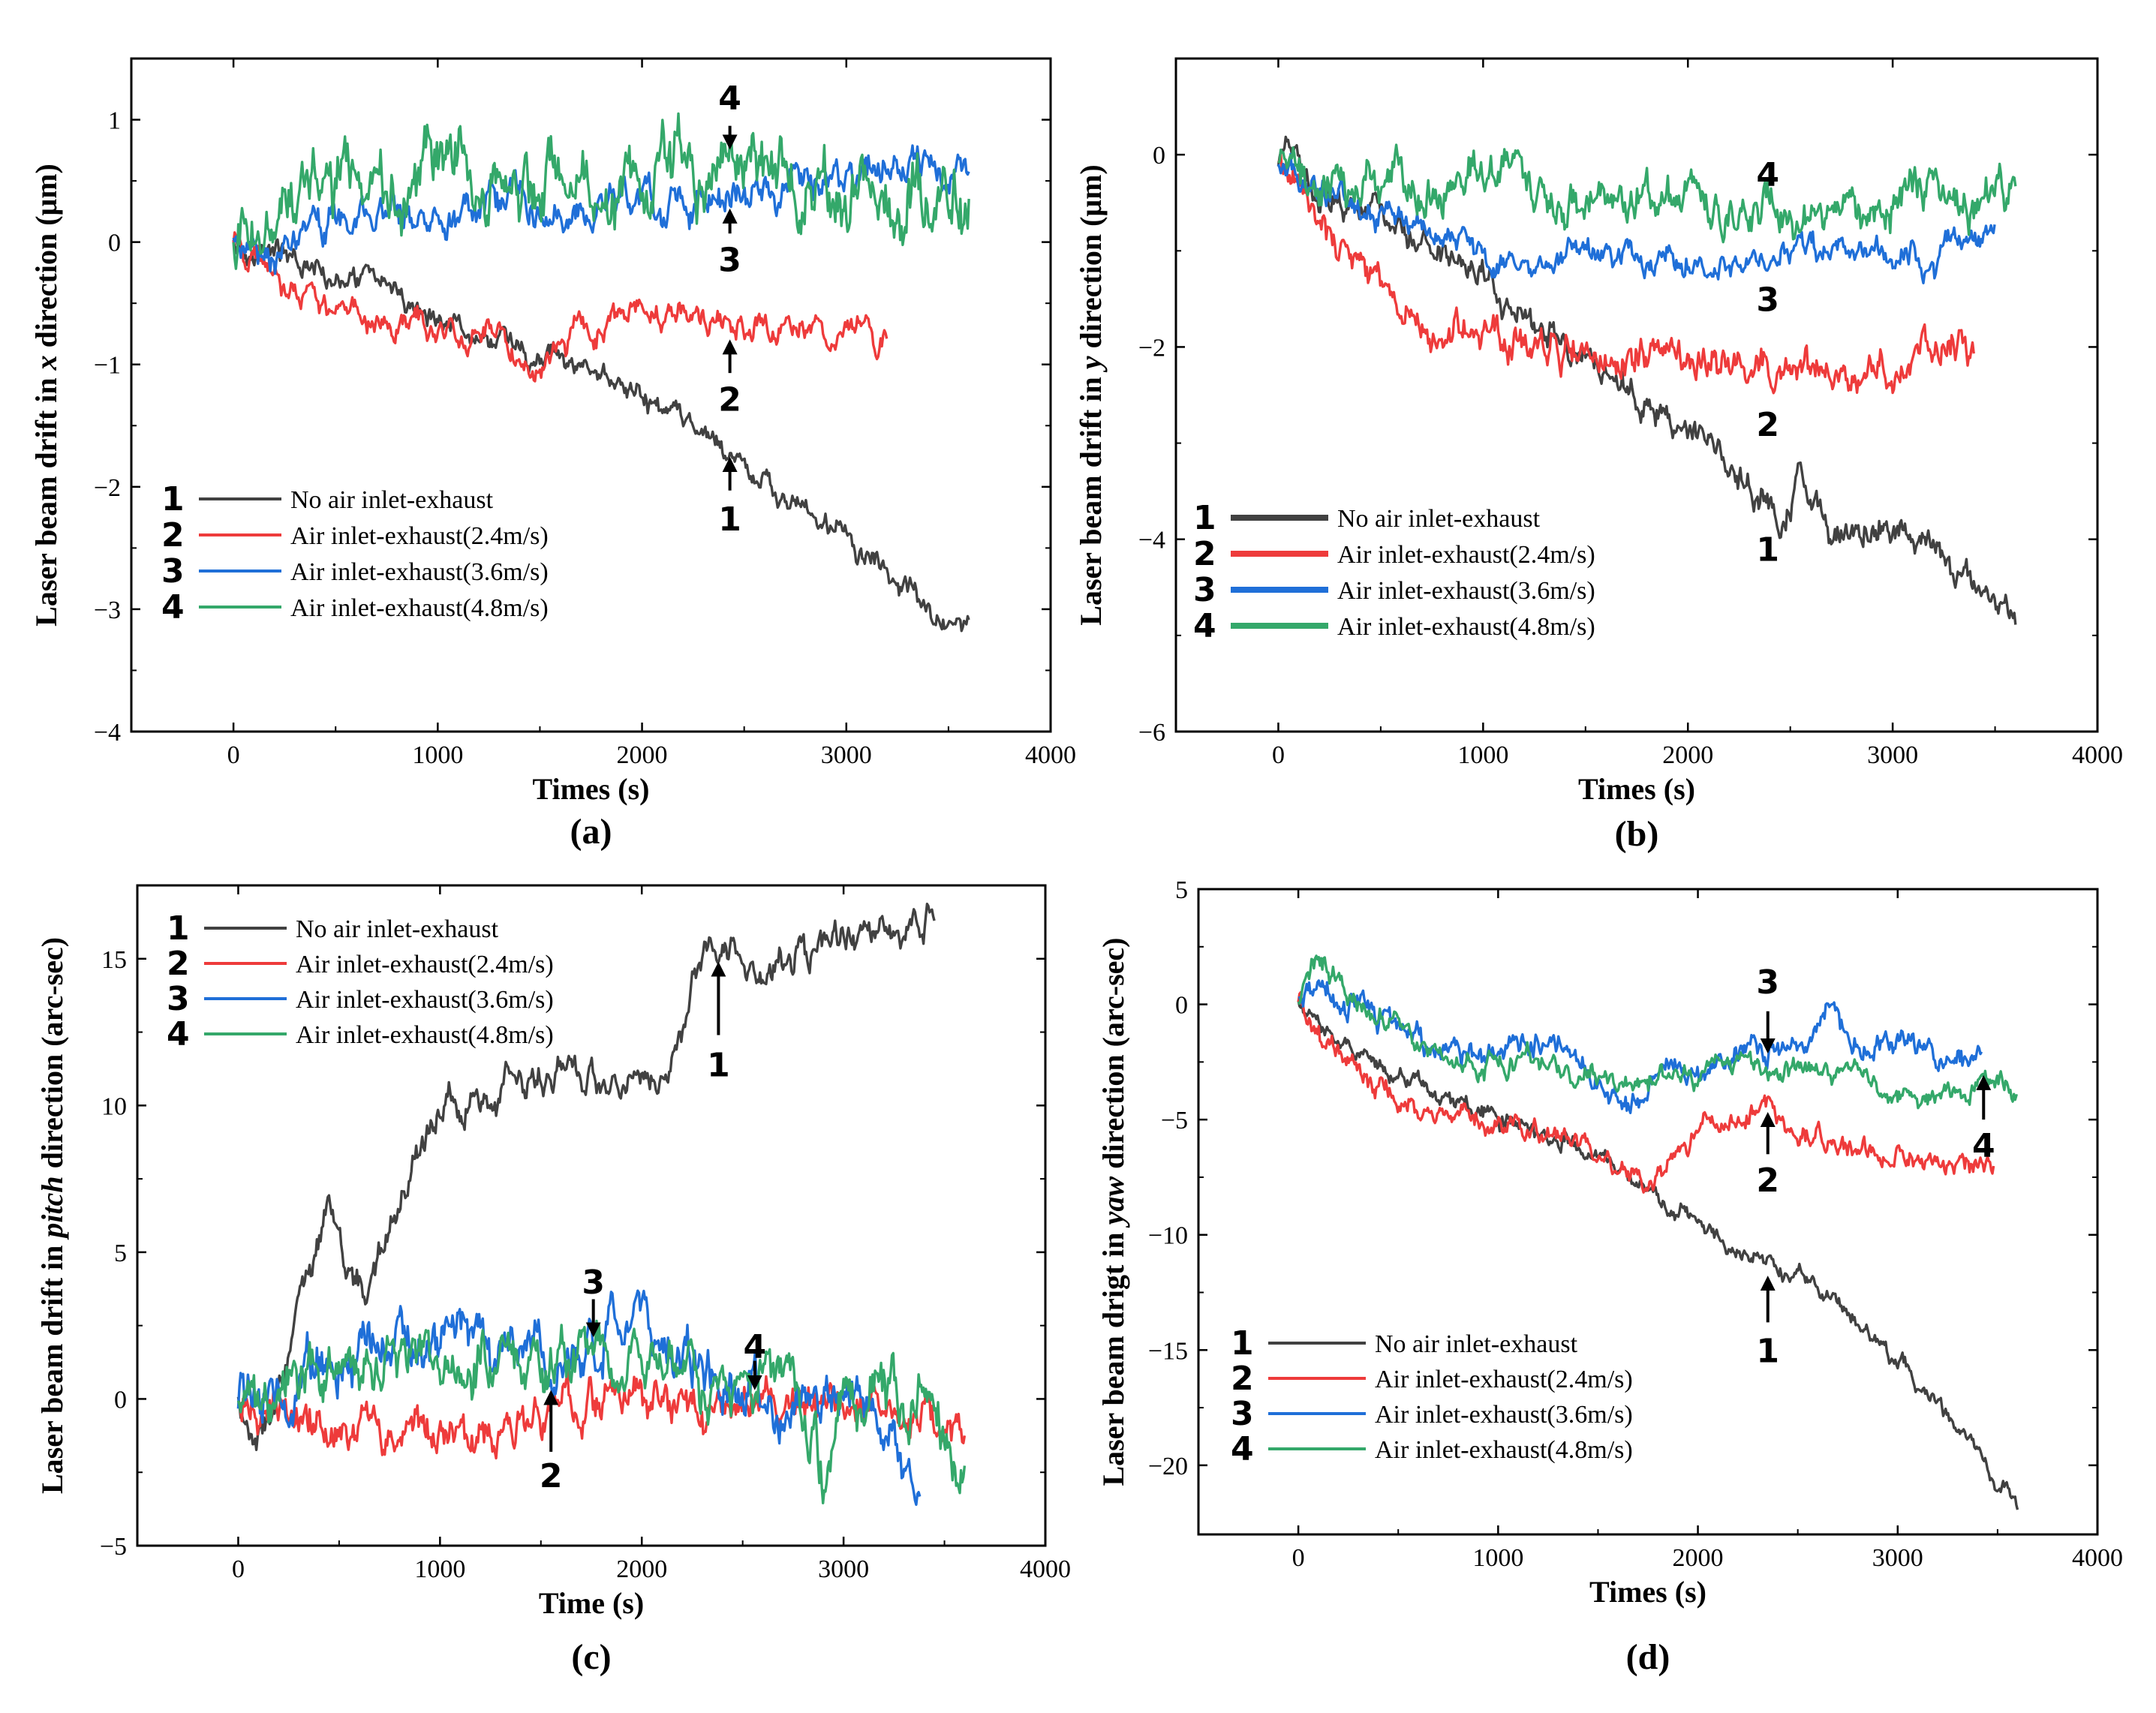 This screenshot has width=2156, height=1713. What do you see at coordinates (1168, 1351) in the screenshot?
I see `y-tick-label: −15` at bounding box center [1168, 1351].